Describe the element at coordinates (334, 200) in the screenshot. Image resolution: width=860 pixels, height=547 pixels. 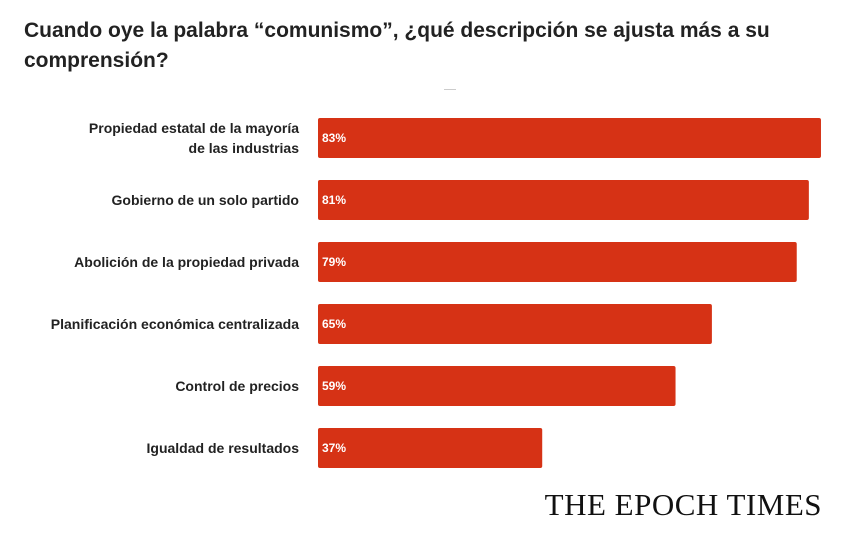
I see `bar-value-label-1: 81%` at that location.